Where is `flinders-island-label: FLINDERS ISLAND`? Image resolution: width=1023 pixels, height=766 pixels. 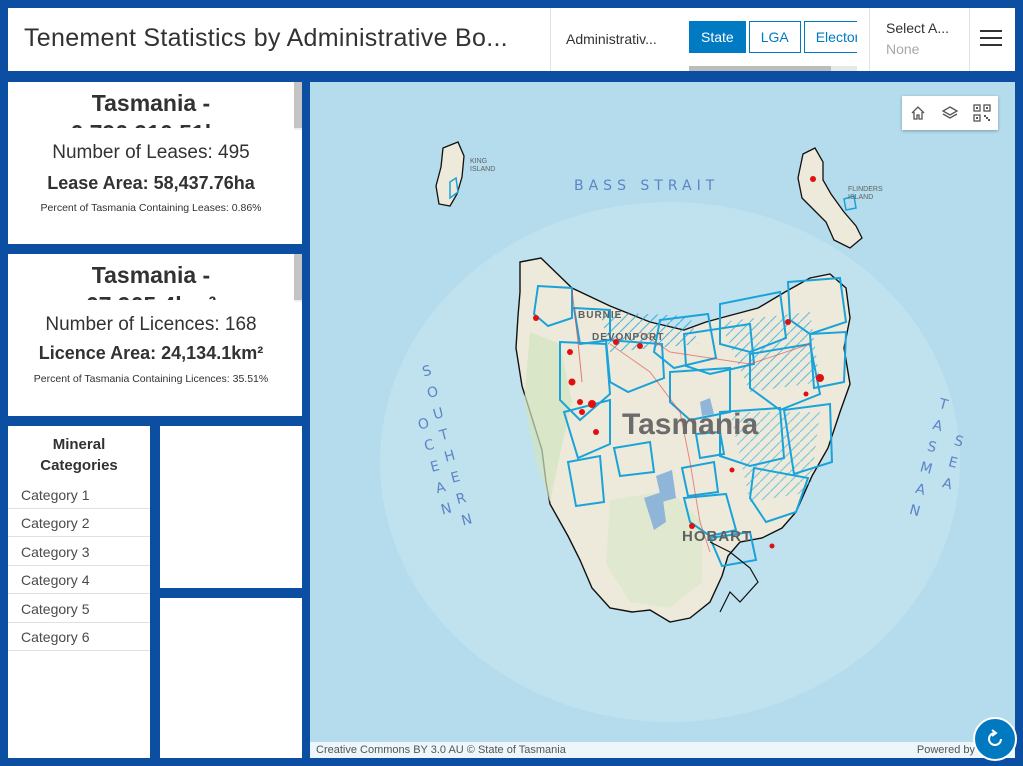
flinders-island-label: FLINDERS ISLAND is located at coordinates (865, 194).